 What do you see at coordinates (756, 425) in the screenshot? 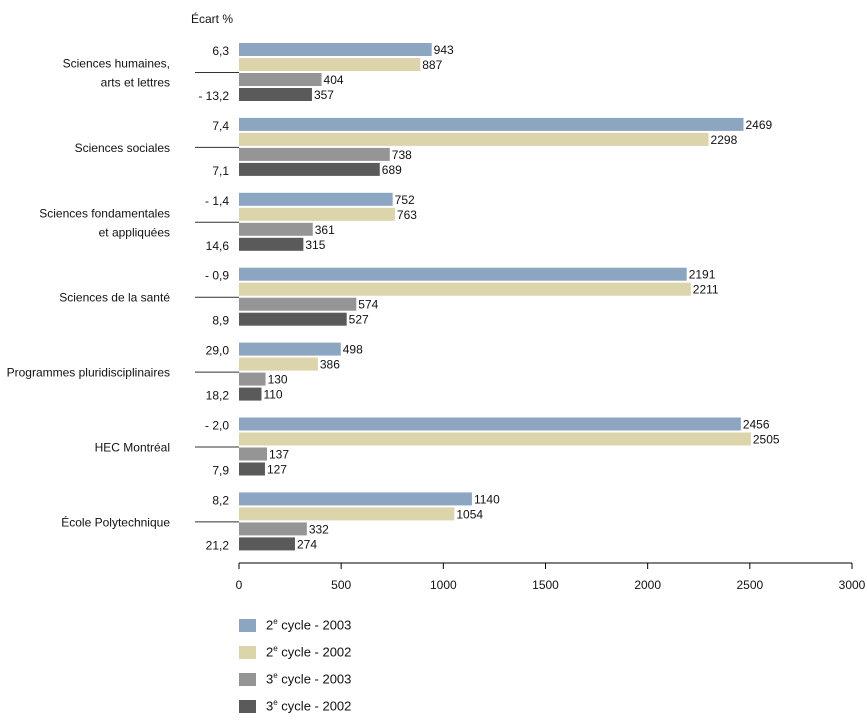
I see `bar-value-label: 2456` at bounding box center [756, 425].